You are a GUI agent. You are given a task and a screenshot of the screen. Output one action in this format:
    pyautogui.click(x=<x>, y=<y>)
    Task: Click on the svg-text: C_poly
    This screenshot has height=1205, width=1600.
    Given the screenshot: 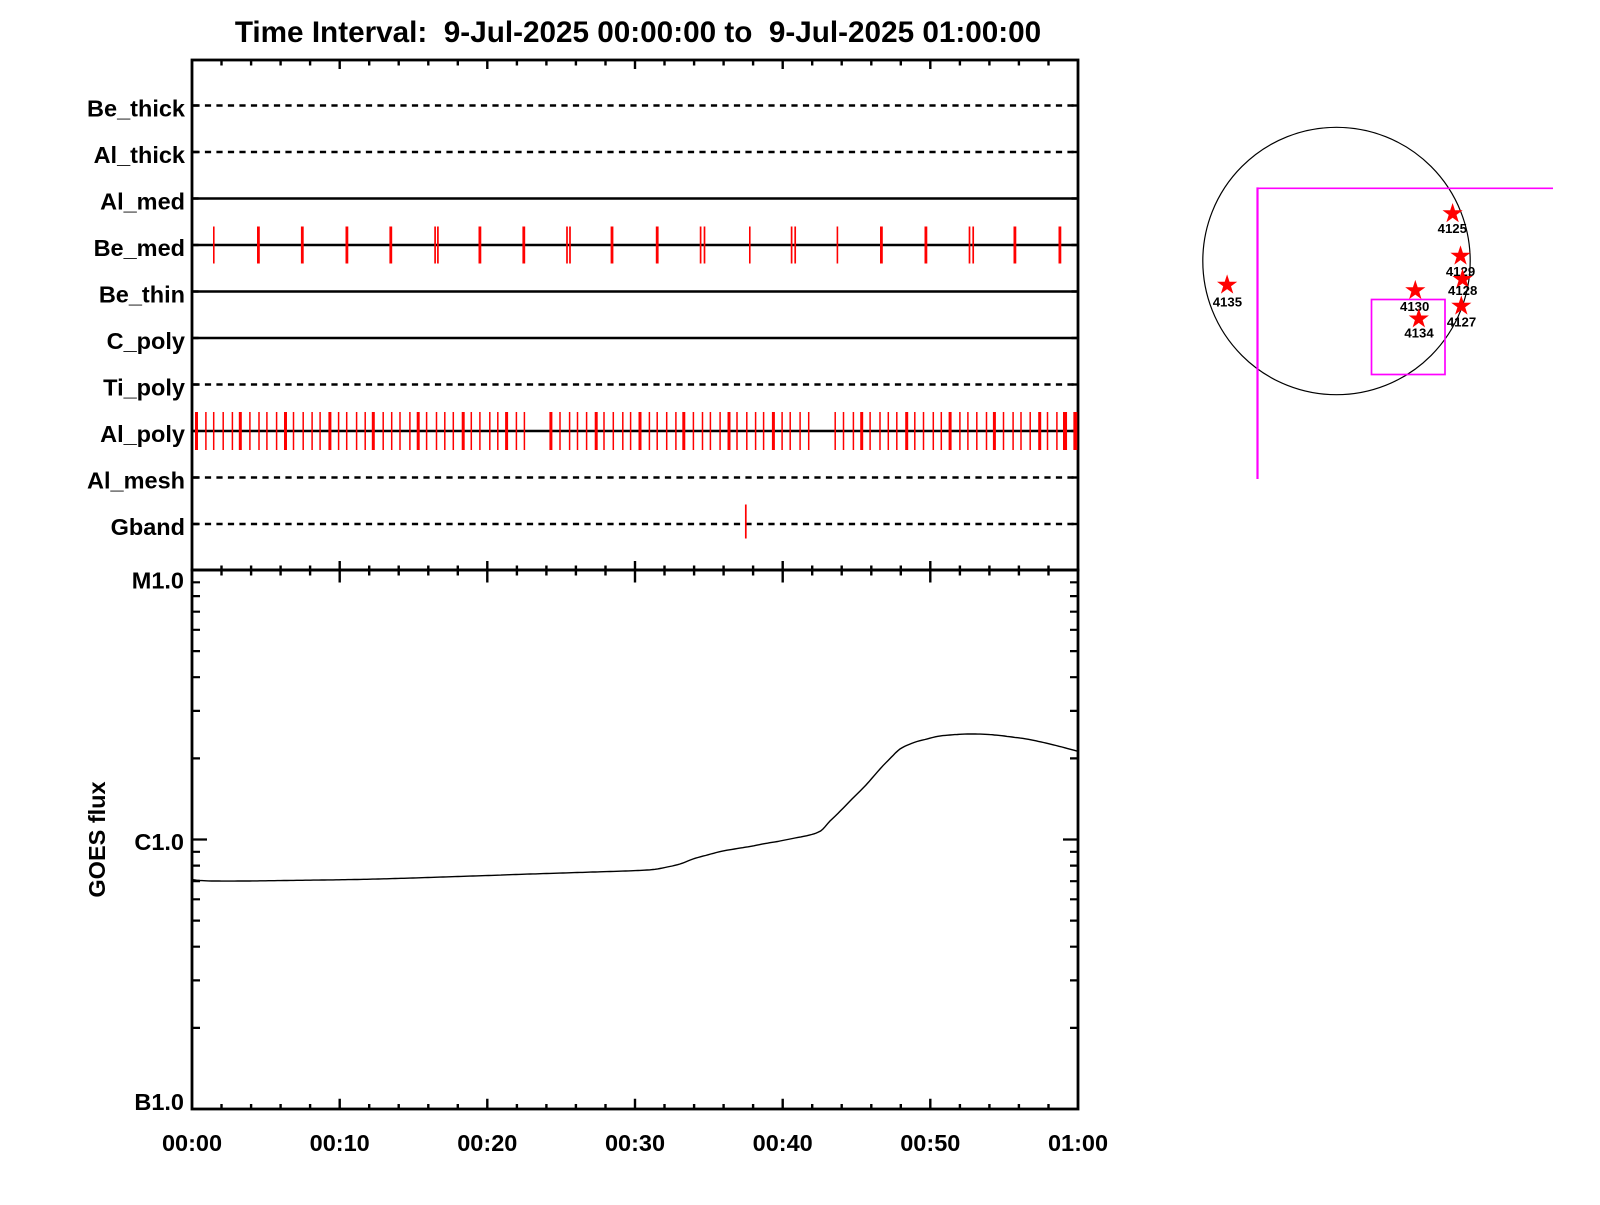 What is the action you would take?
    pyautogui.click(x=146, y=341)
    